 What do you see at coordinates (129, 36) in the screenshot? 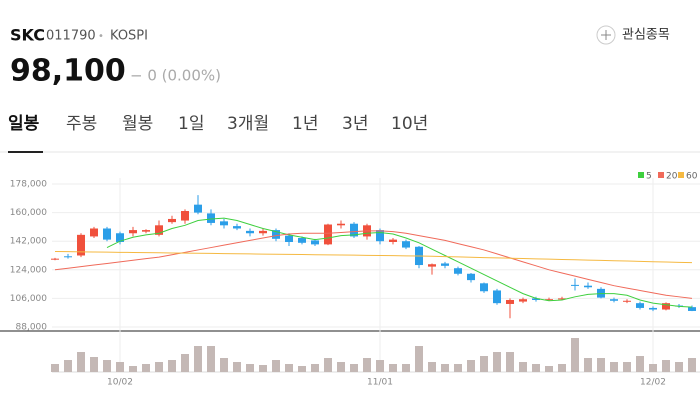
I see `market: KOSPI` at bounding box center [129, 36].